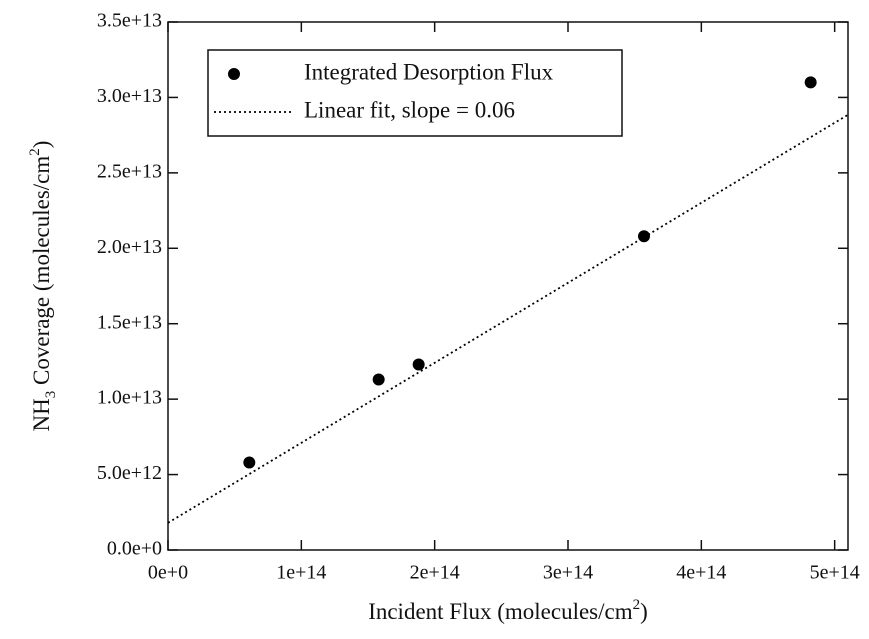 This screenshot has height=639, width=869. What do you see at coordinates (129, 21) in the screenshot?
I see `y-tick-label: 3.5e+13` at bounding box center [129, 21].